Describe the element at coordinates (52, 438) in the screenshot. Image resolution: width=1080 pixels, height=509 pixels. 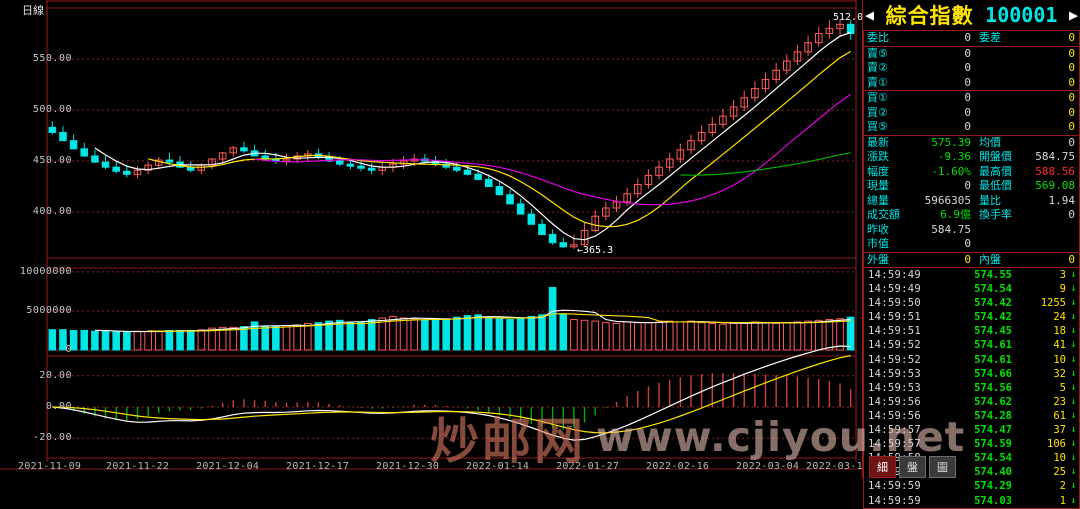
I see `macd-axis-tick: -20.00` at that location.